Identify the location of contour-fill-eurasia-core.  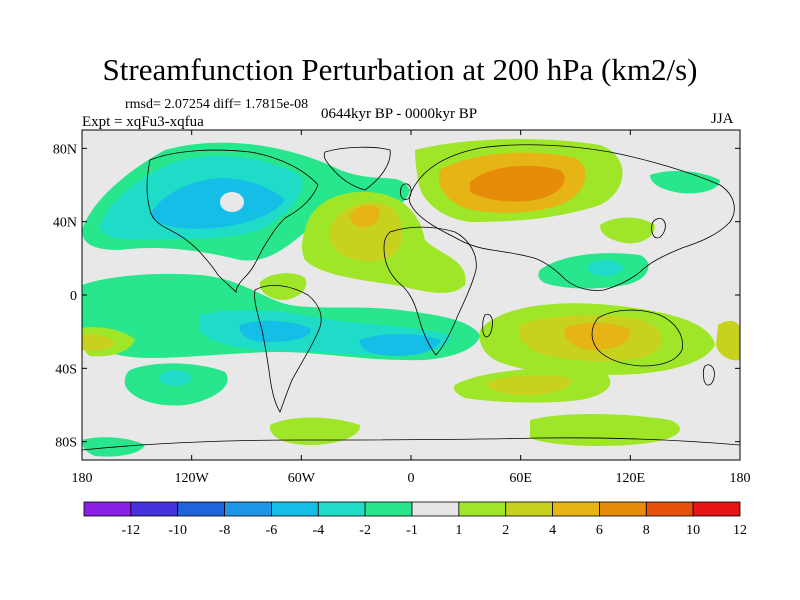
(517, 183).